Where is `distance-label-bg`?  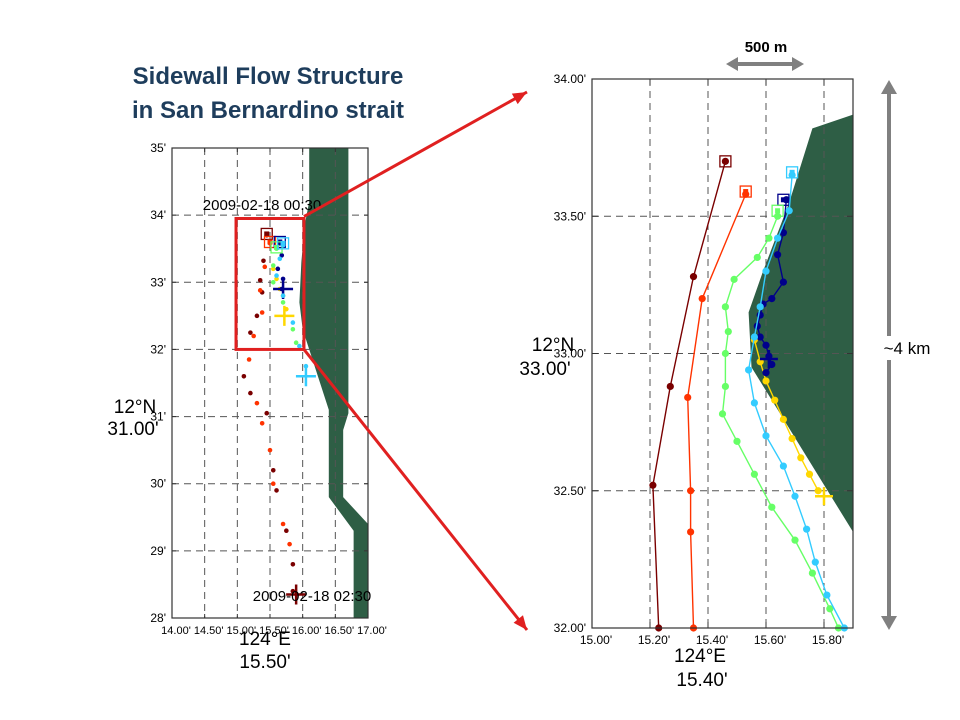
distance-label-bg is located at coordinates (908, 348).